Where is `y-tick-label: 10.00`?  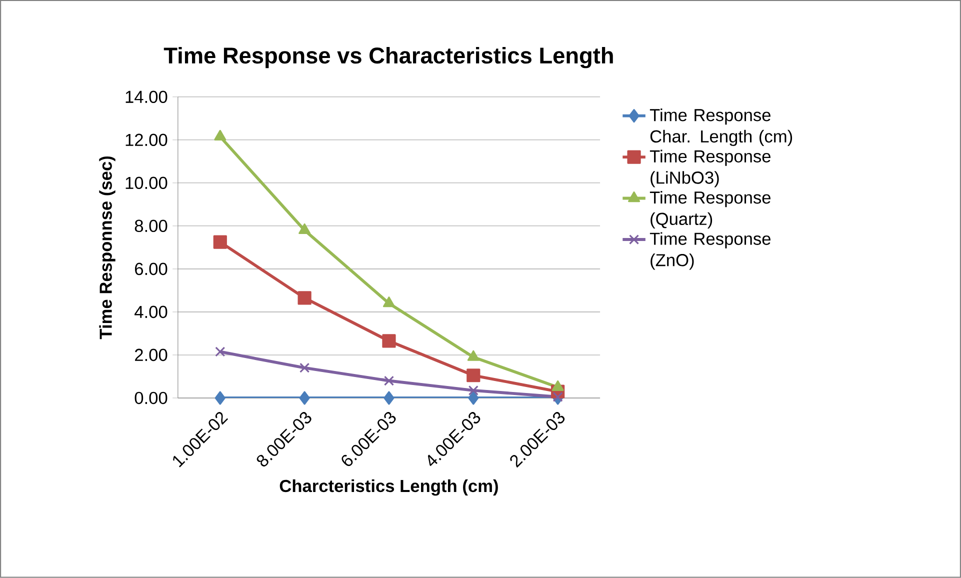
y-tick-label: 10.00 is located at coordinates (147, 183).